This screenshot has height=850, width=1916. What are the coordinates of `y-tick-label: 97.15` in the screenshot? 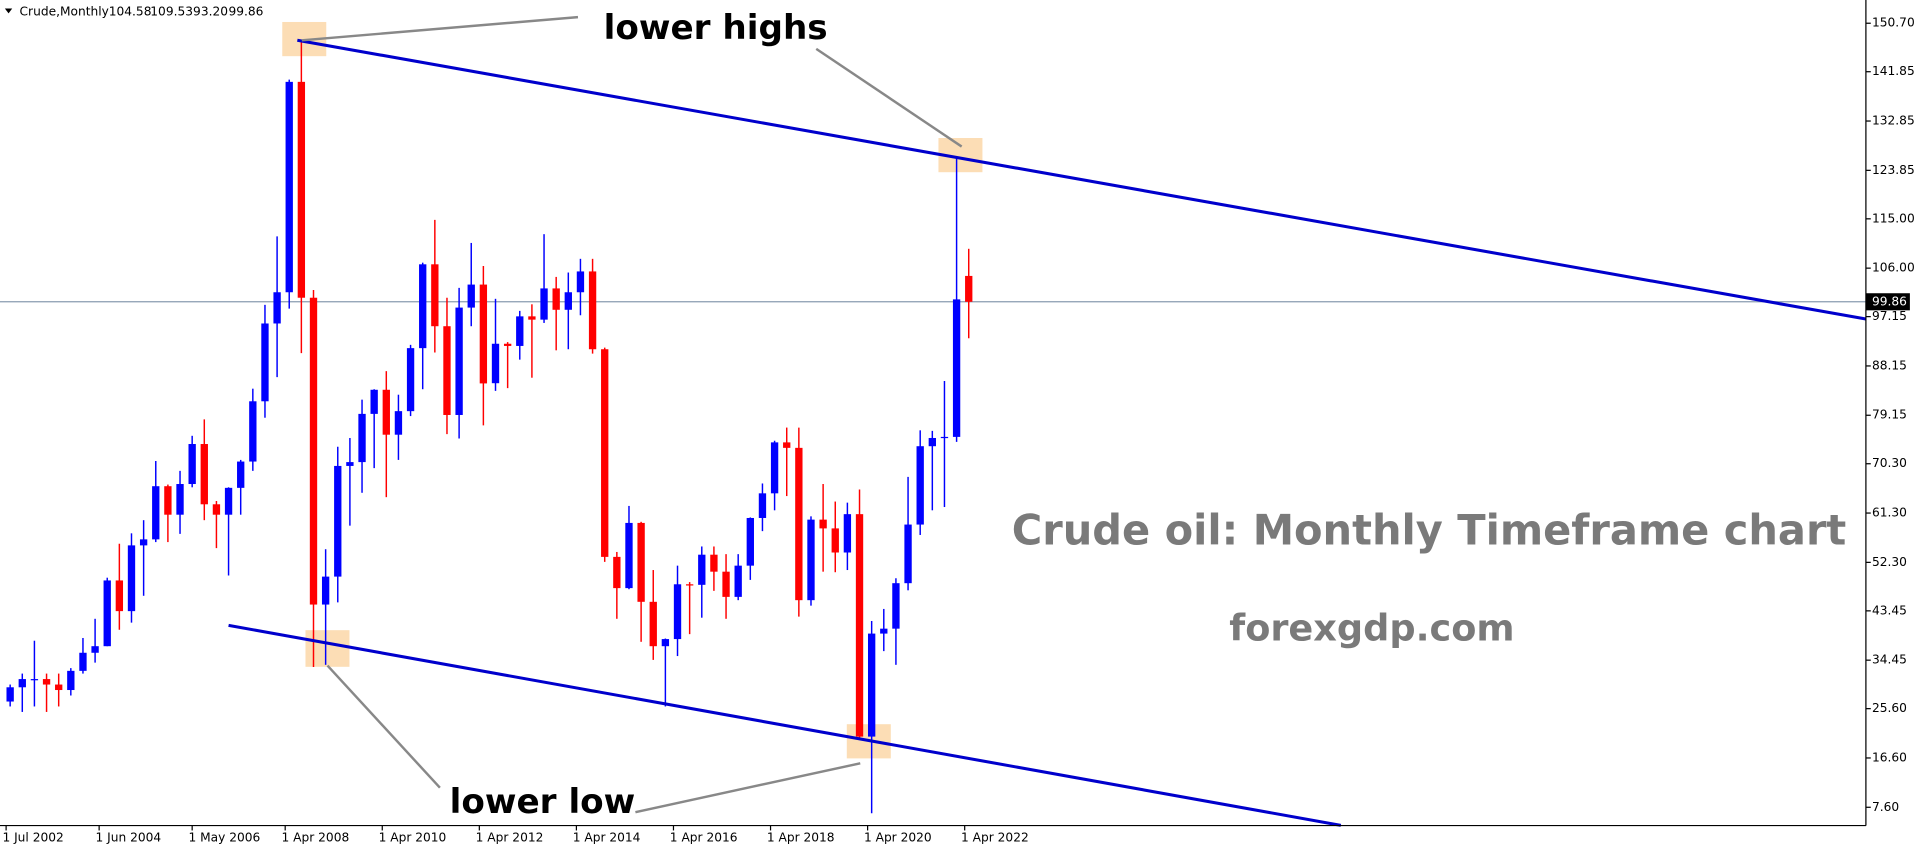 It's located at (1889, 316).